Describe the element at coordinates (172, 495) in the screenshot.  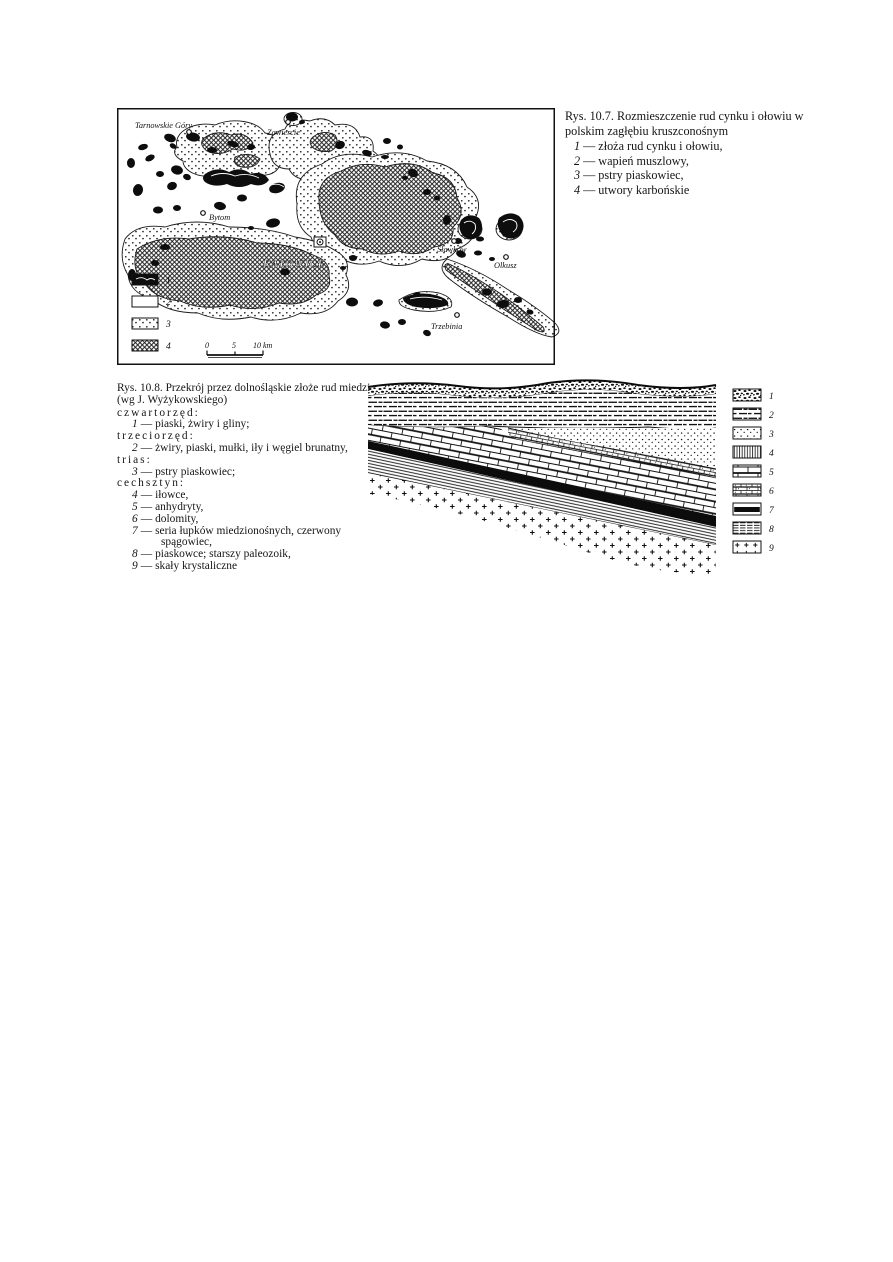
I see `item-text: iłowce,` at that location.